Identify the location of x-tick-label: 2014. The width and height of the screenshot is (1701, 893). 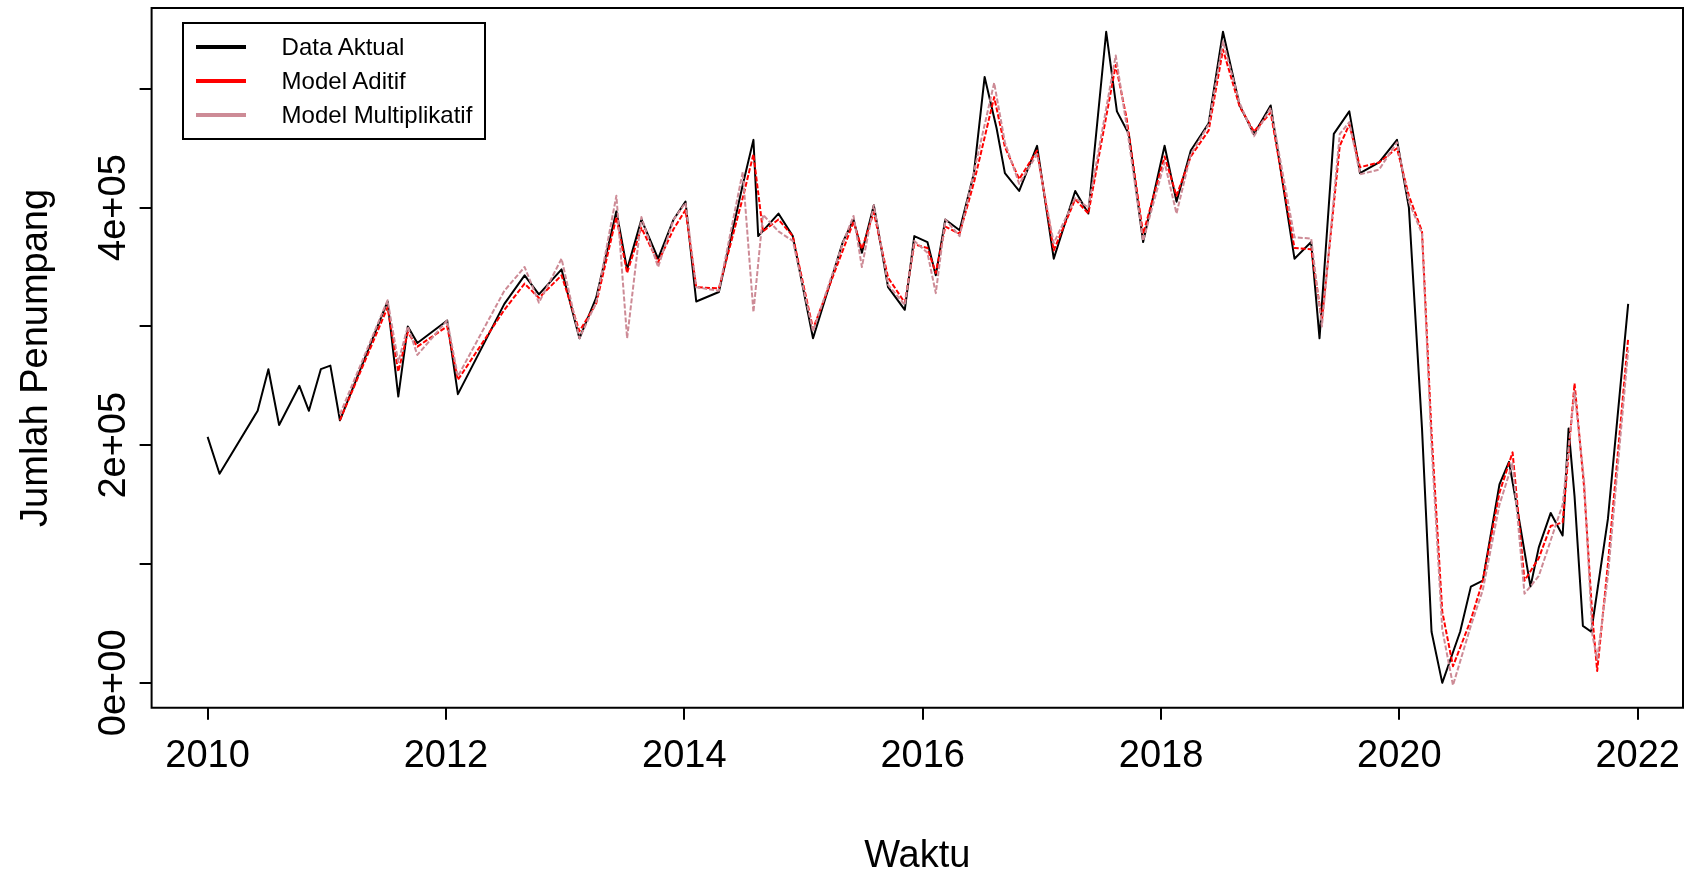
(684, 754).